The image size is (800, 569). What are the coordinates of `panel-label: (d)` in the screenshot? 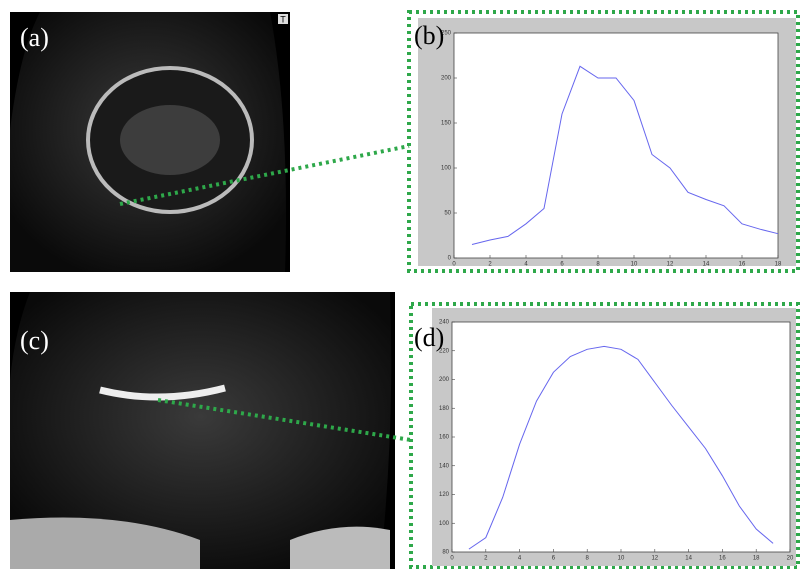 It's located at (429, 337).